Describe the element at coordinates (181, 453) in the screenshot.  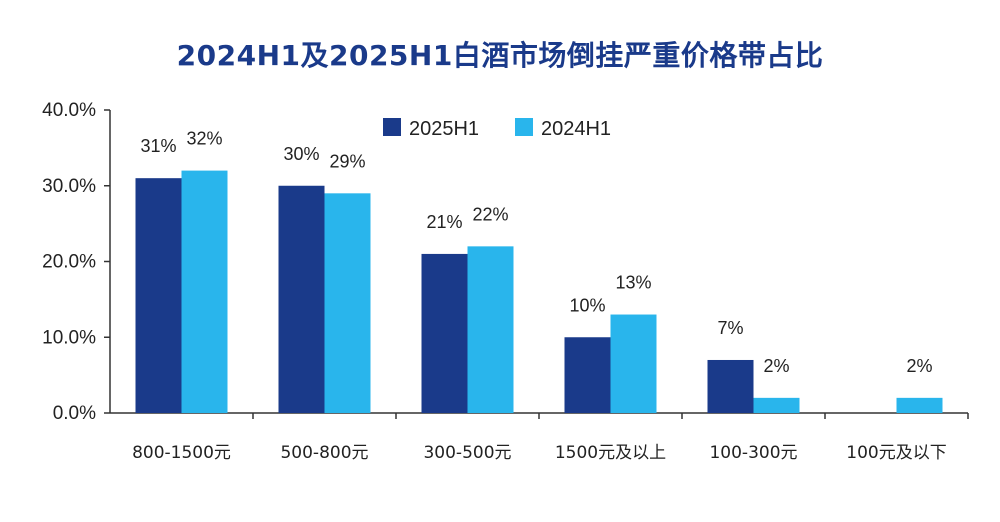
I see `x-tick-label: 800-1500元` at that location.